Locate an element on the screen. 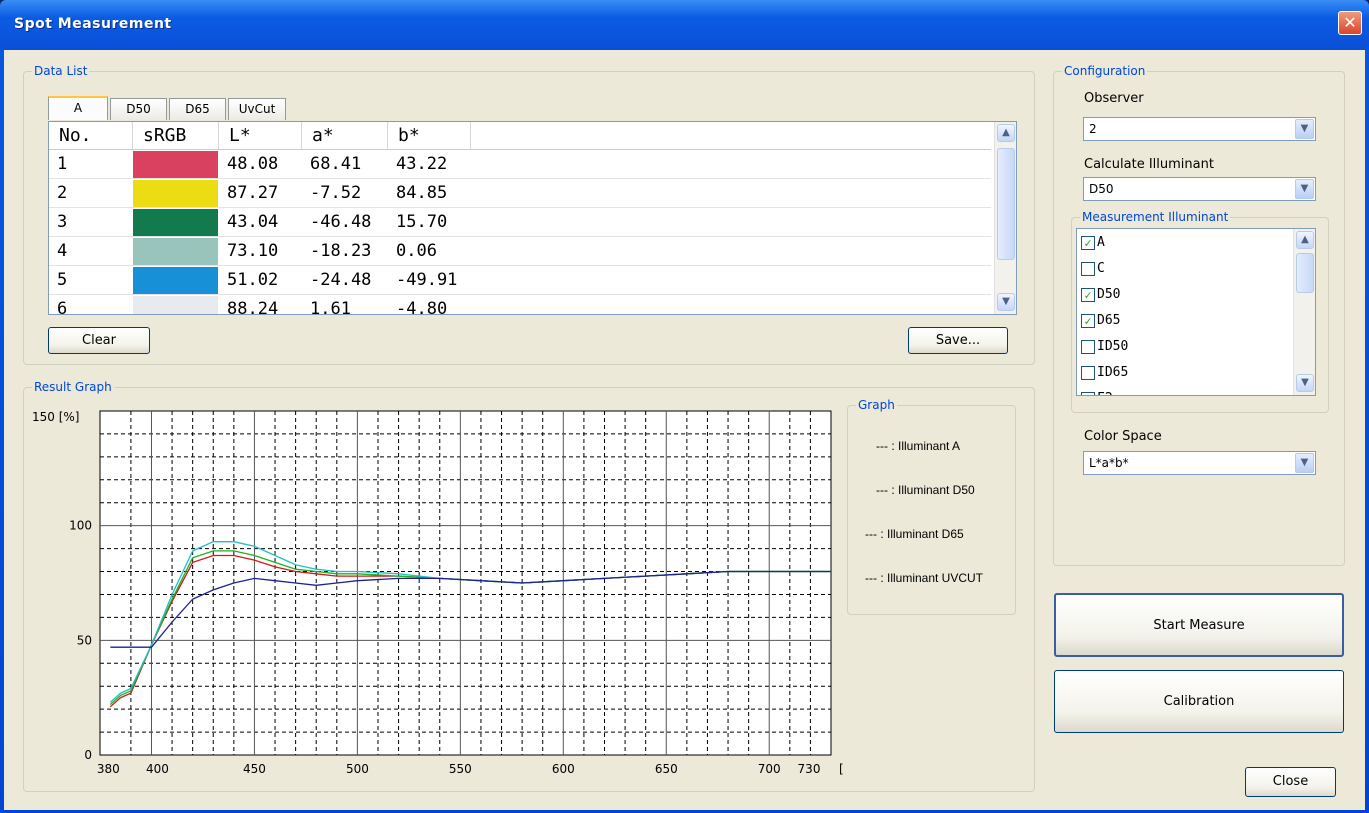 This screenshot has width=1369, height=813. legend-illuminant-uvcut: --- : Illuminant UVCUT is located at coordinates (924, 578).